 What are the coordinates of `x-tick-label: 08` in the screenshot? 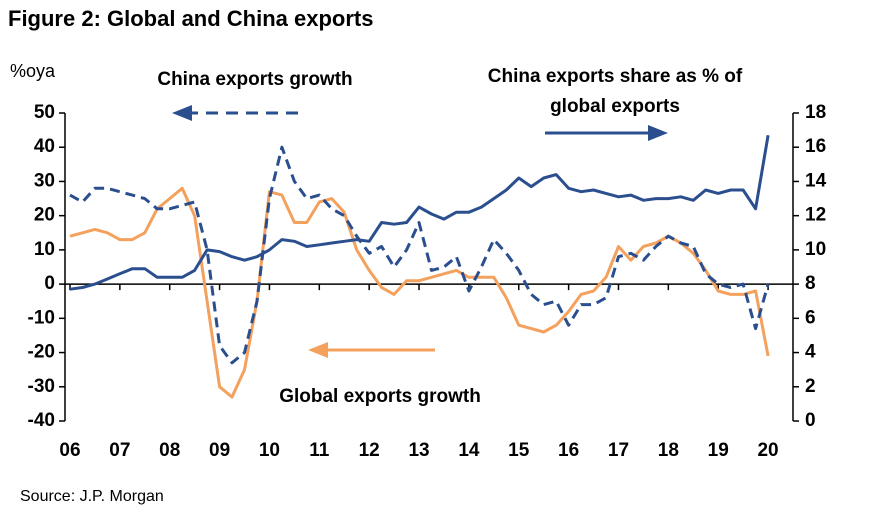 It's located at (169, 450).